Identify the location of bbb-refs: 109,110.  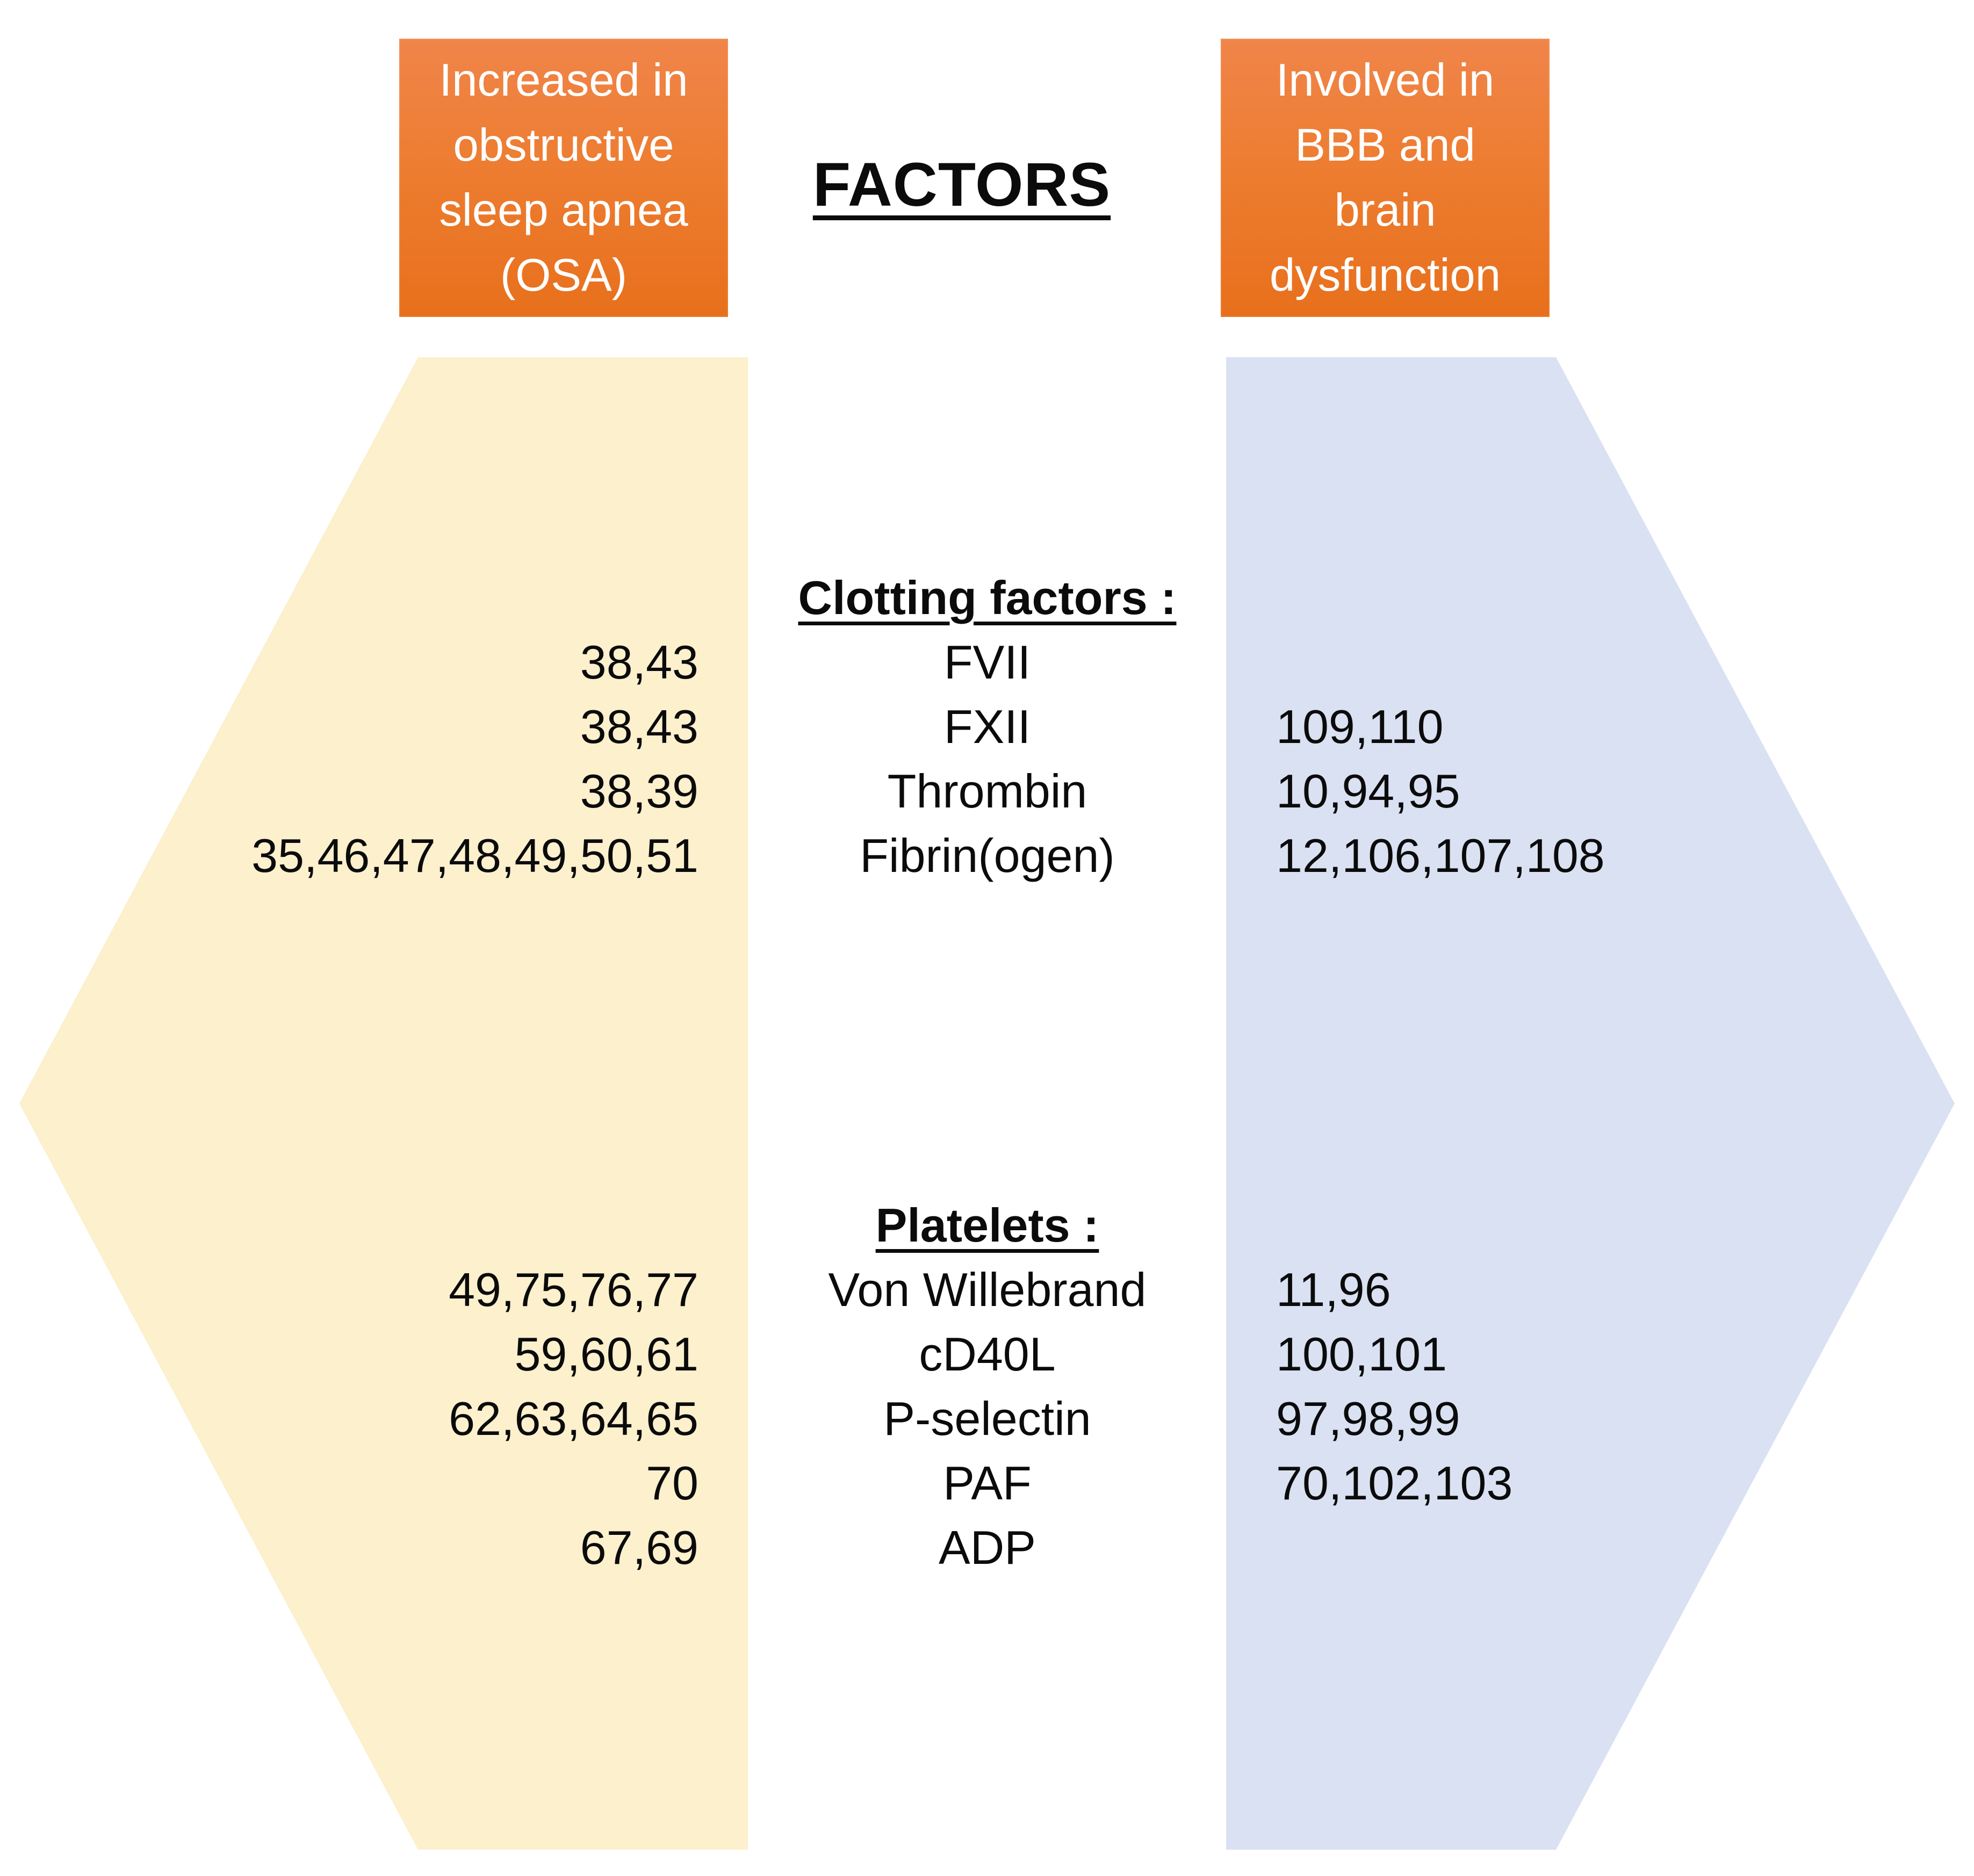
(1360, 726).